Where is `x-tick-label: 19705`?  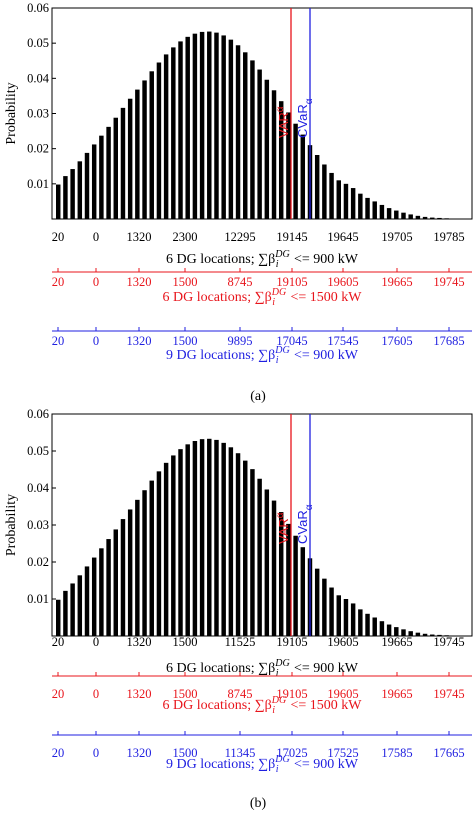 x-tick-label: 19705 is located at coordinates (396, 237).